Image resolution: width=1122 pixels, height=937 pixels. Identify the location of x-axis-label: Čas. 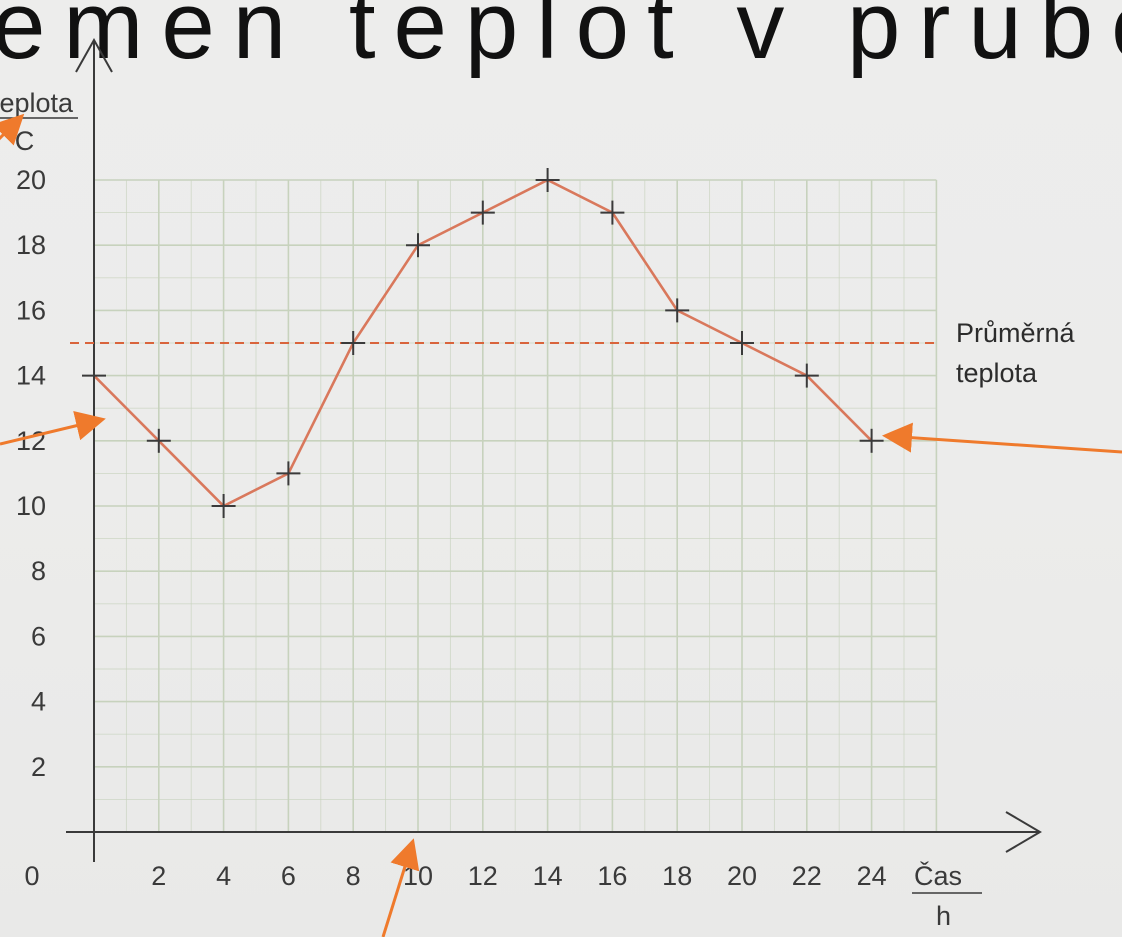
(938, 875).